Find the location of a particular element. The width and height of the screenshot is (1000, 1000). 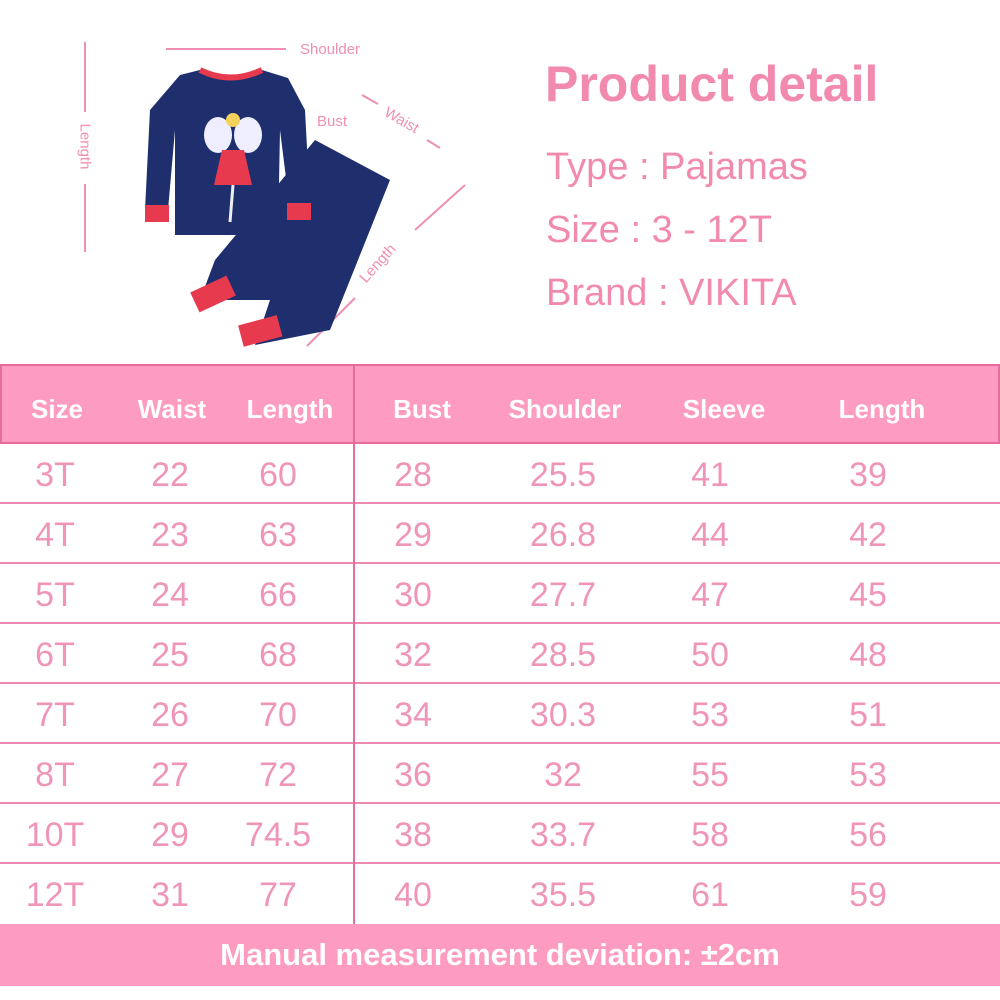

cell-shoulder: 25.5 is located at coordinates (563, 475).